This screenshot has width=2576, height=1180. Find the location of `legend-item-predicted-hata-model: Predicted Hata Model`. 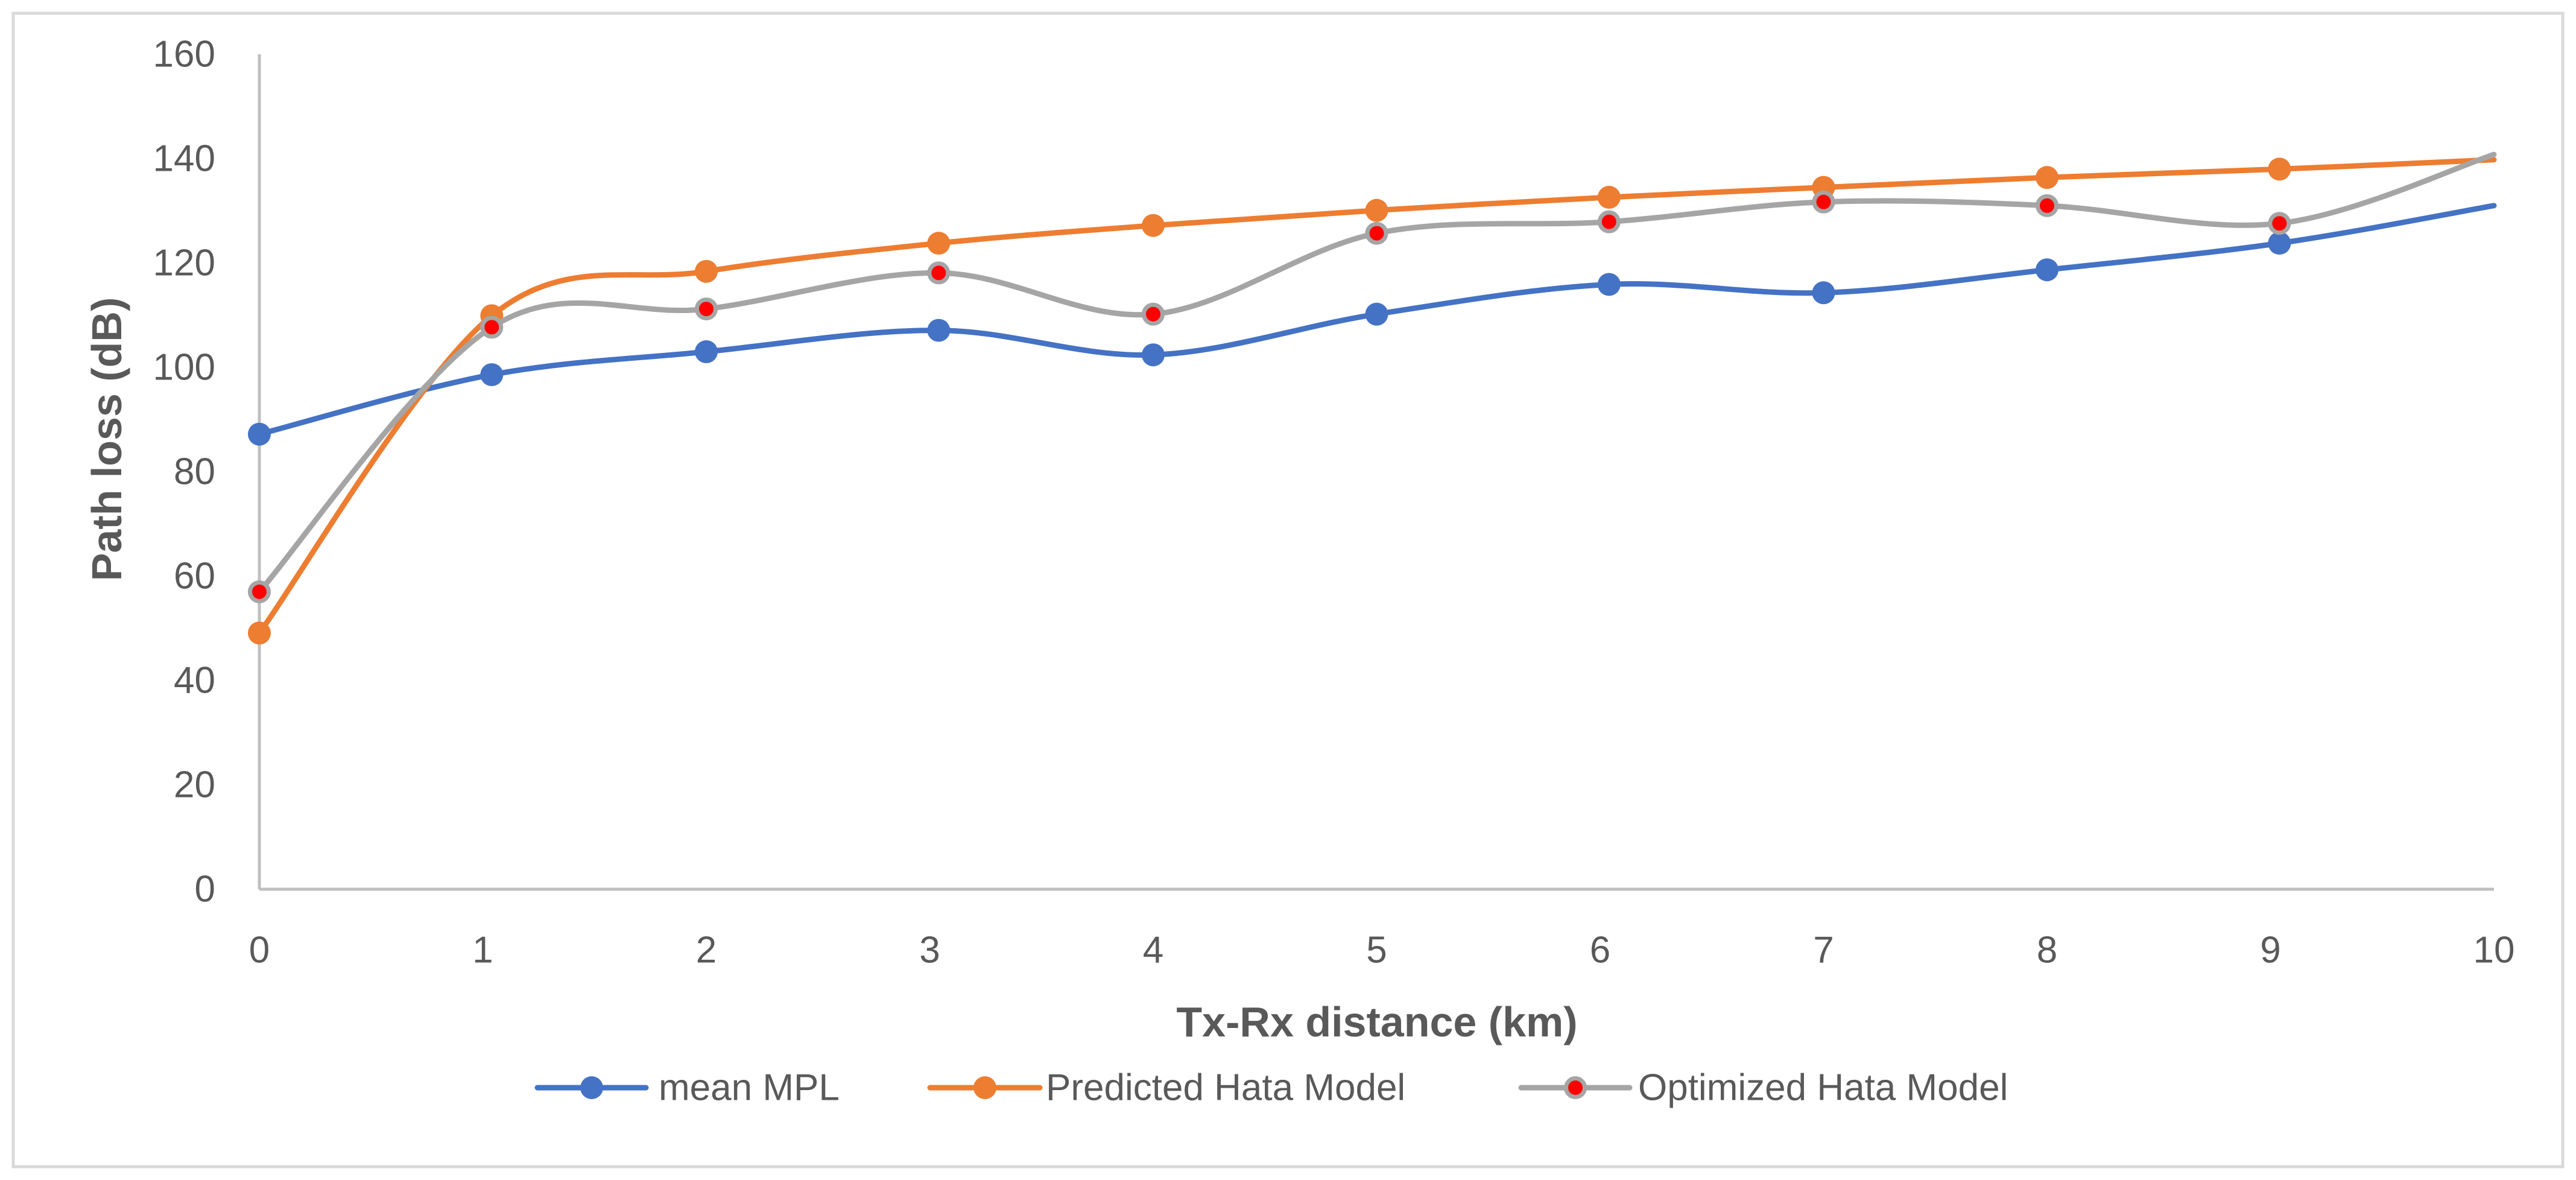

legend-item-predicted-hata-model: Predicted Hata Model is located at coordinates (1166, 1088).